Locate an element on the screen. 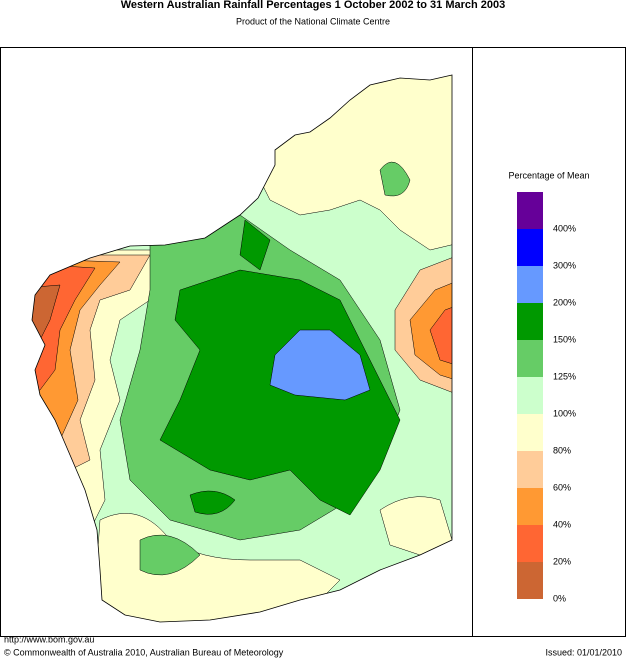 The width and height of the screenshot is (626, 658). legend-label: 150% is located at coordinates (564, 339).